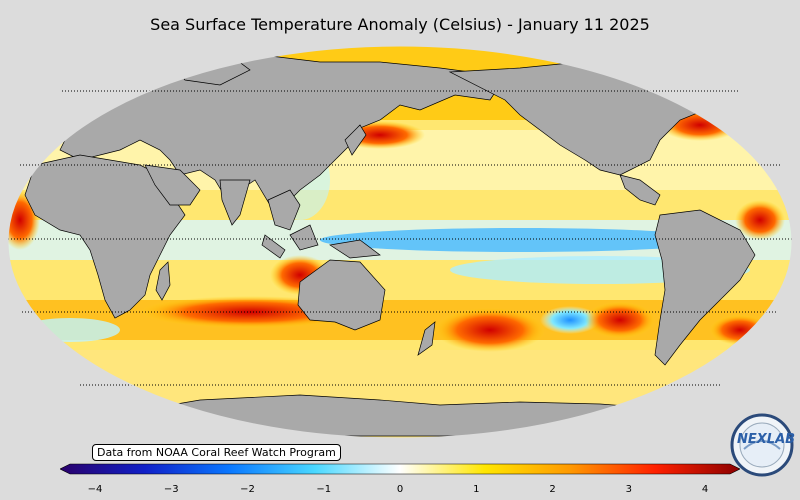 Image resolution: width=800 pixels, height=500 pixels. What do you see at coordinates (400, 469) in the screenshot?
I see `colorbar` at bounding box center [400, 469].